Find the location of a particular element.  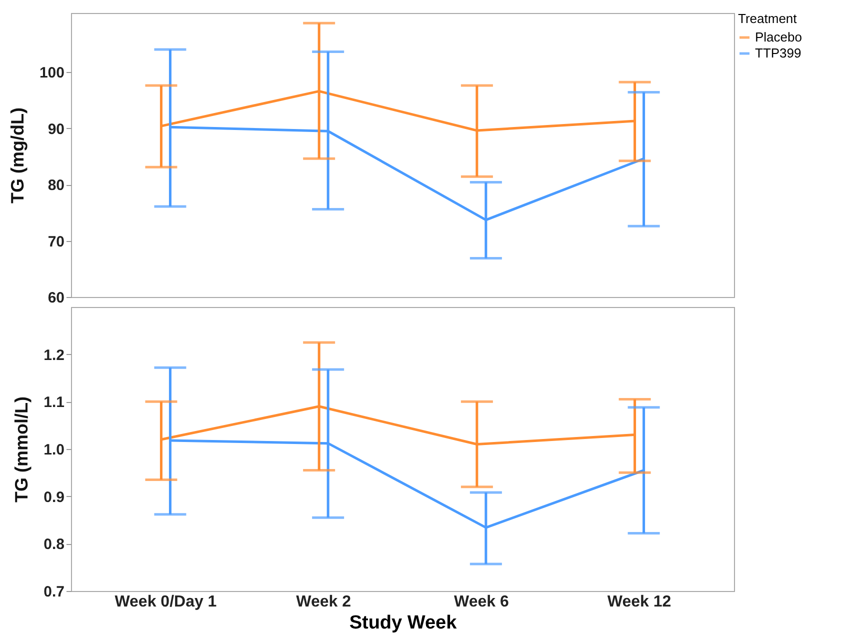

y-tick-label: 70 is located at coordinates (56, 241).